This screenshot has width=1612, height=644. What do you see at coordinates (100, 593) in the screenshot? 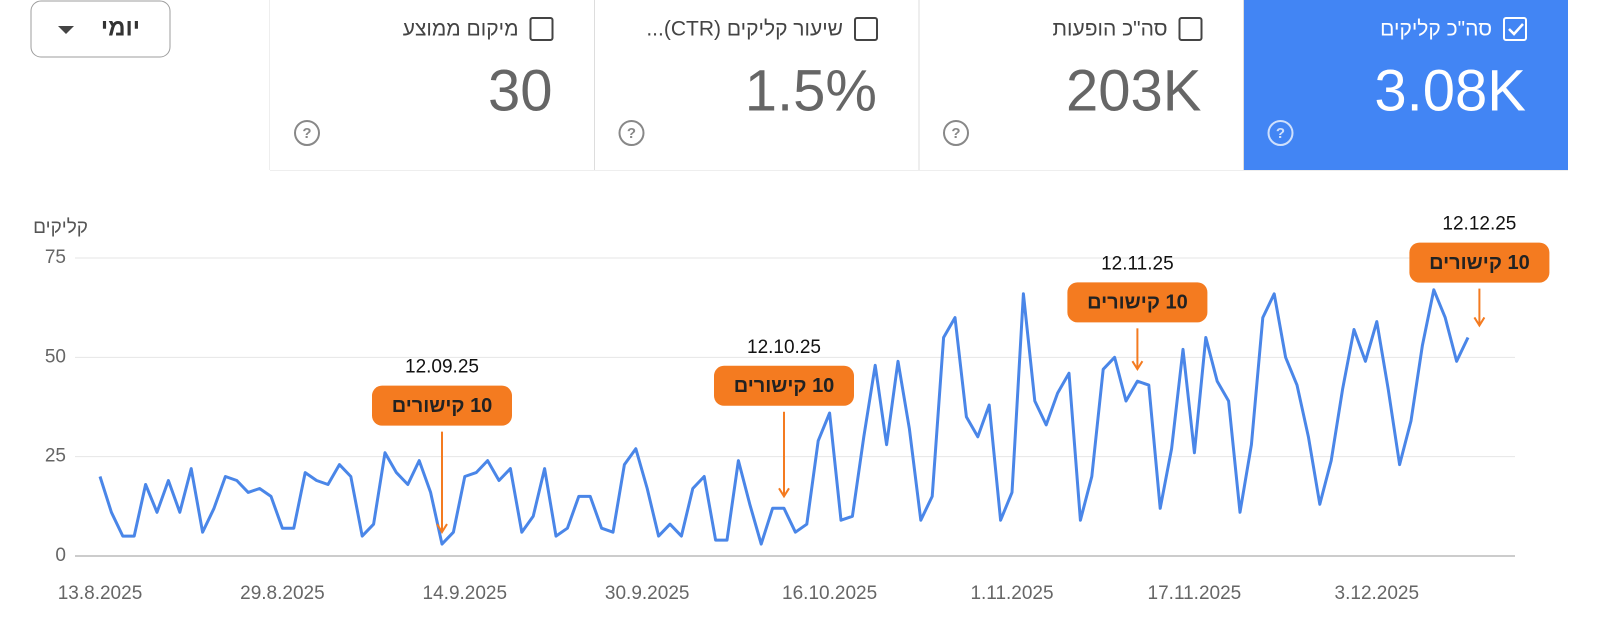
I see `x-tick-label: 13.8.2025` at bounding box center [100, 593].